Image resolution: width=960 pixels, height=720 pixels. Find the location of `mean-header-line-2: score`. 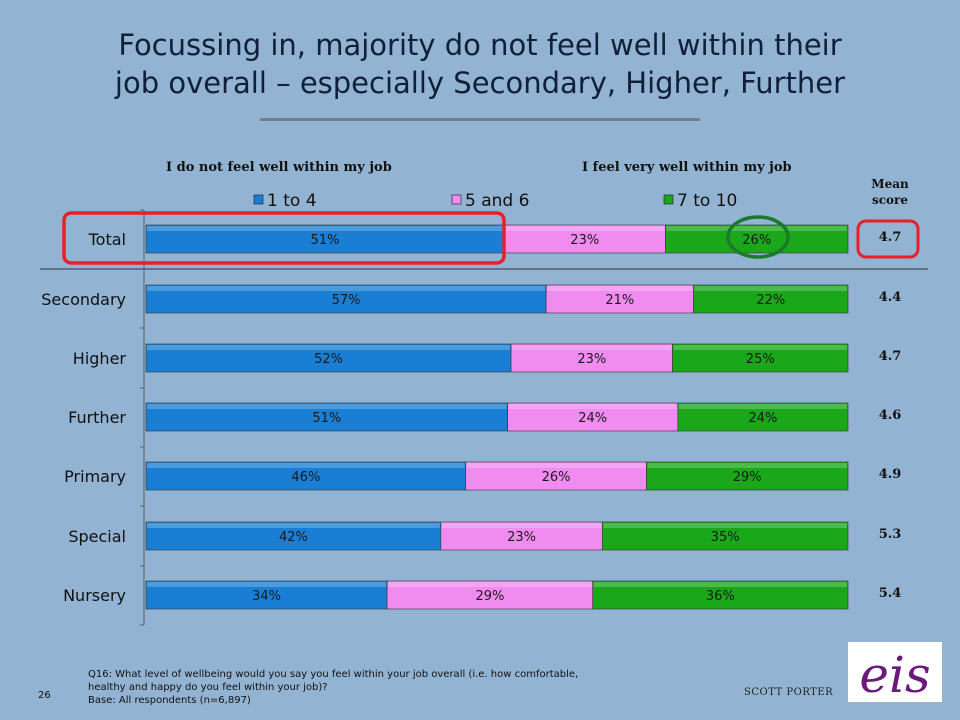

mean-header-line-2: score is located at coordinates (890, 200).